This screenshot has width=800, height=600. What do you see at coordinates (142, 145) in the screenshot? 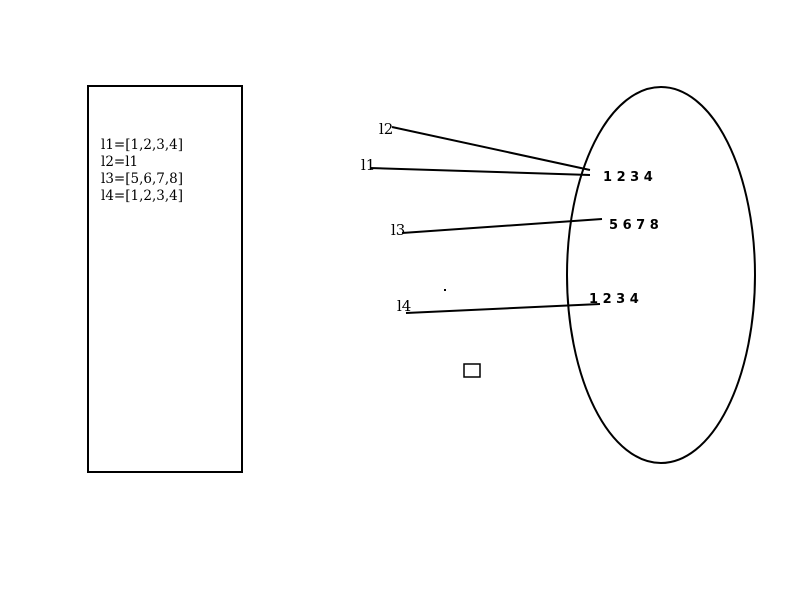
I see `code-line-l1: l1=[1,2,3,4]` at bounding box center [142, 145].